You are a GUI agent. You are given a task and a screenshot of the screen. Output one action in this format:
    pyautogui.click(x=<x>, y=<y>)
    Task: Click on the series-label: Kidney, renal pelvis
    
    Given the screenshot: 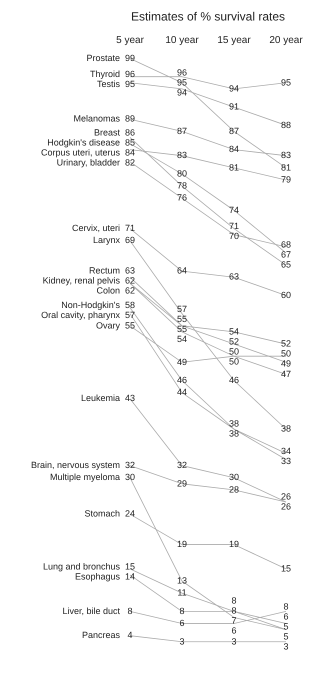 What is the action you would take?
    pyautogui.click(x=81, y=281)
    